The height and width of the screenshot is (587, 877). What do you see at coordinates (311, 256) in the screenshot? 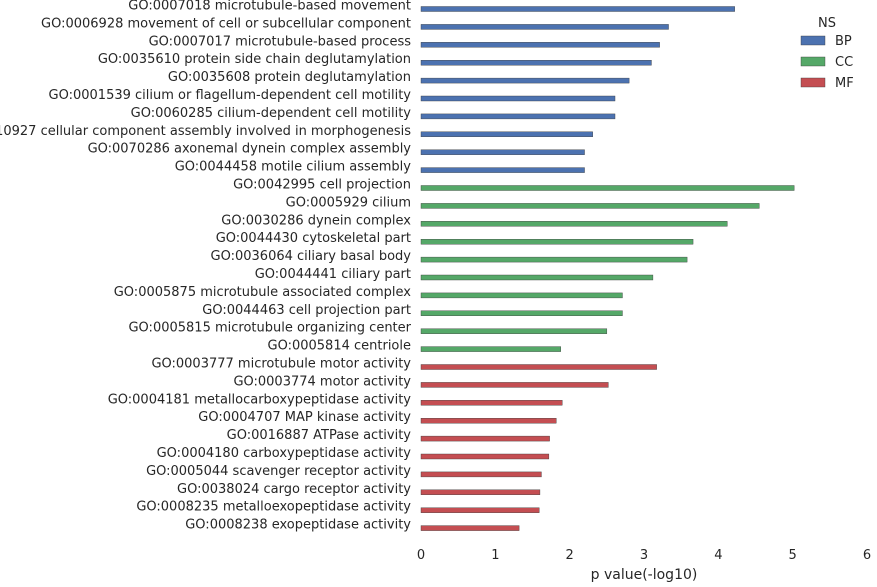
I see `category-label: GO:0036064 ciliary basal body` at bounding box center [311, 256].